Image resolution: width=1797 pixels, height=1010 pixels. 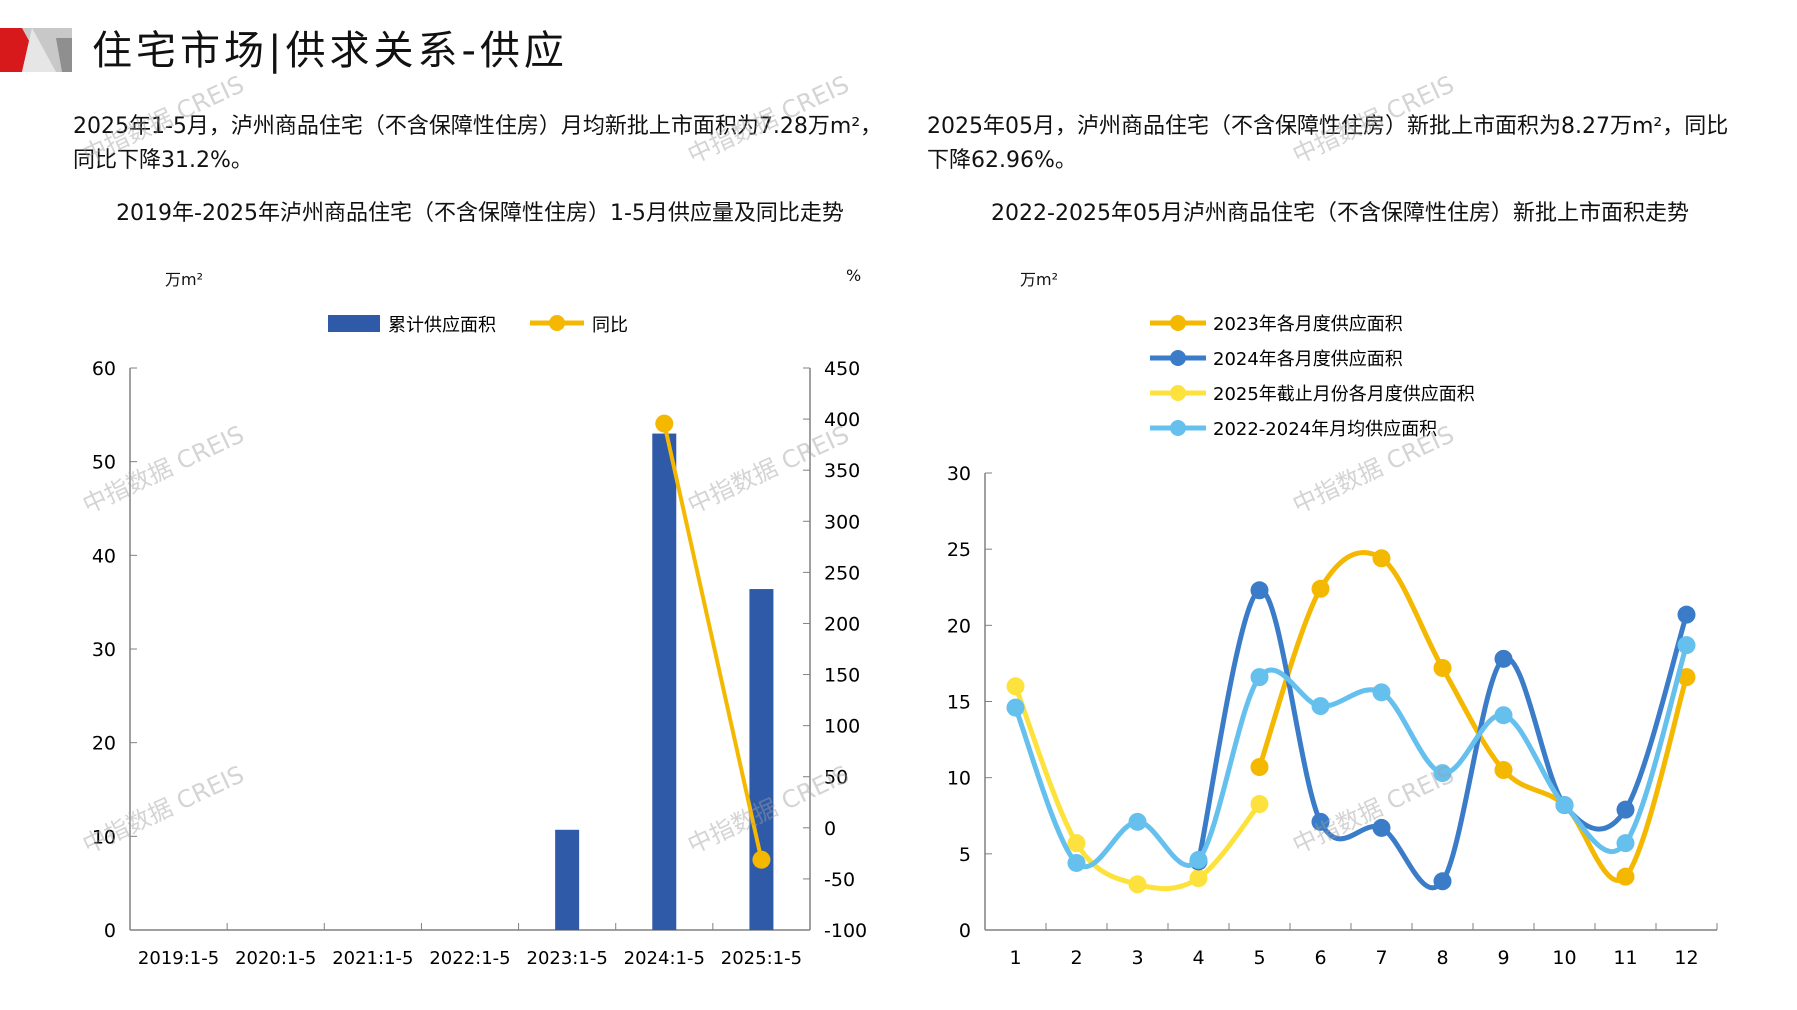 What do you see at coordinates (442, 325) in the screenshot?
I see `legend-bar-label: 累计供应面积` at bounding box center [442, 325].